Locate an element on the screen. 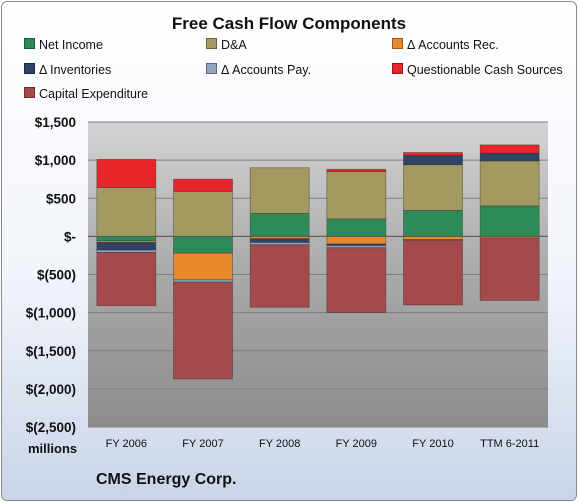 This screenshot has height=502, width=578. y-tick-label: $- is located at coordinates (70, 236).